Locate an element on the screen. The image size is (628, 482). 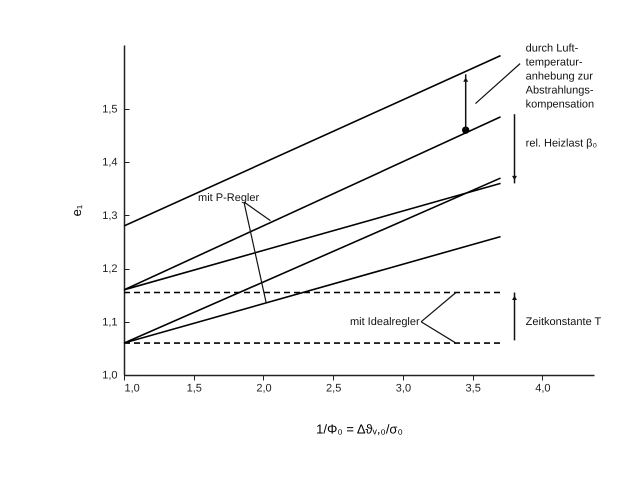
x-tick-label: 2,0 is located at coordinates (264, 388).